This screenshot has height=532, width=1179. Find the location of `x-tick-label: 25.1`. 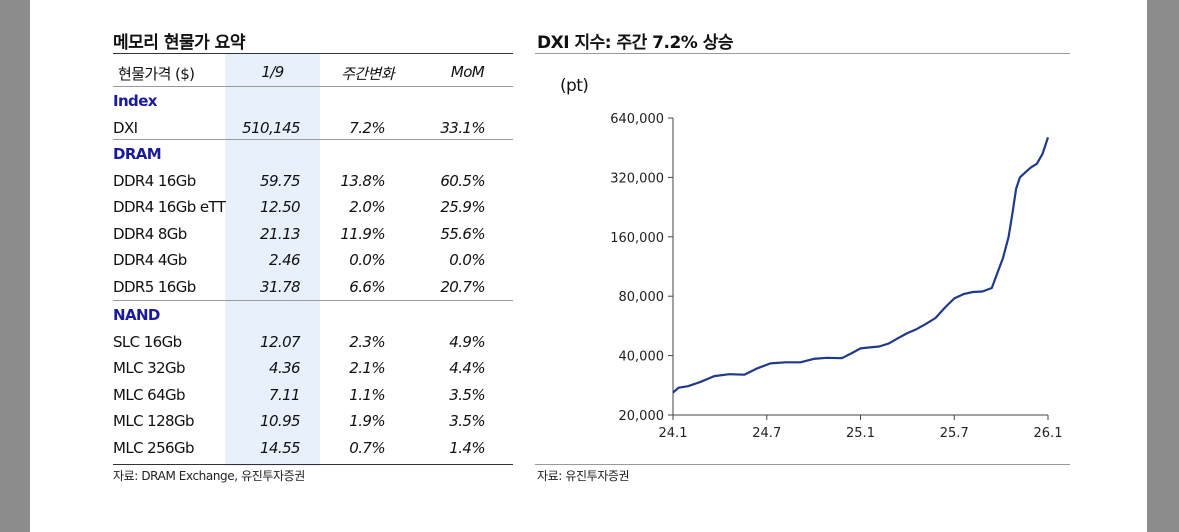

x-tick-label: 25.1 is located at coordinates (860, 433).